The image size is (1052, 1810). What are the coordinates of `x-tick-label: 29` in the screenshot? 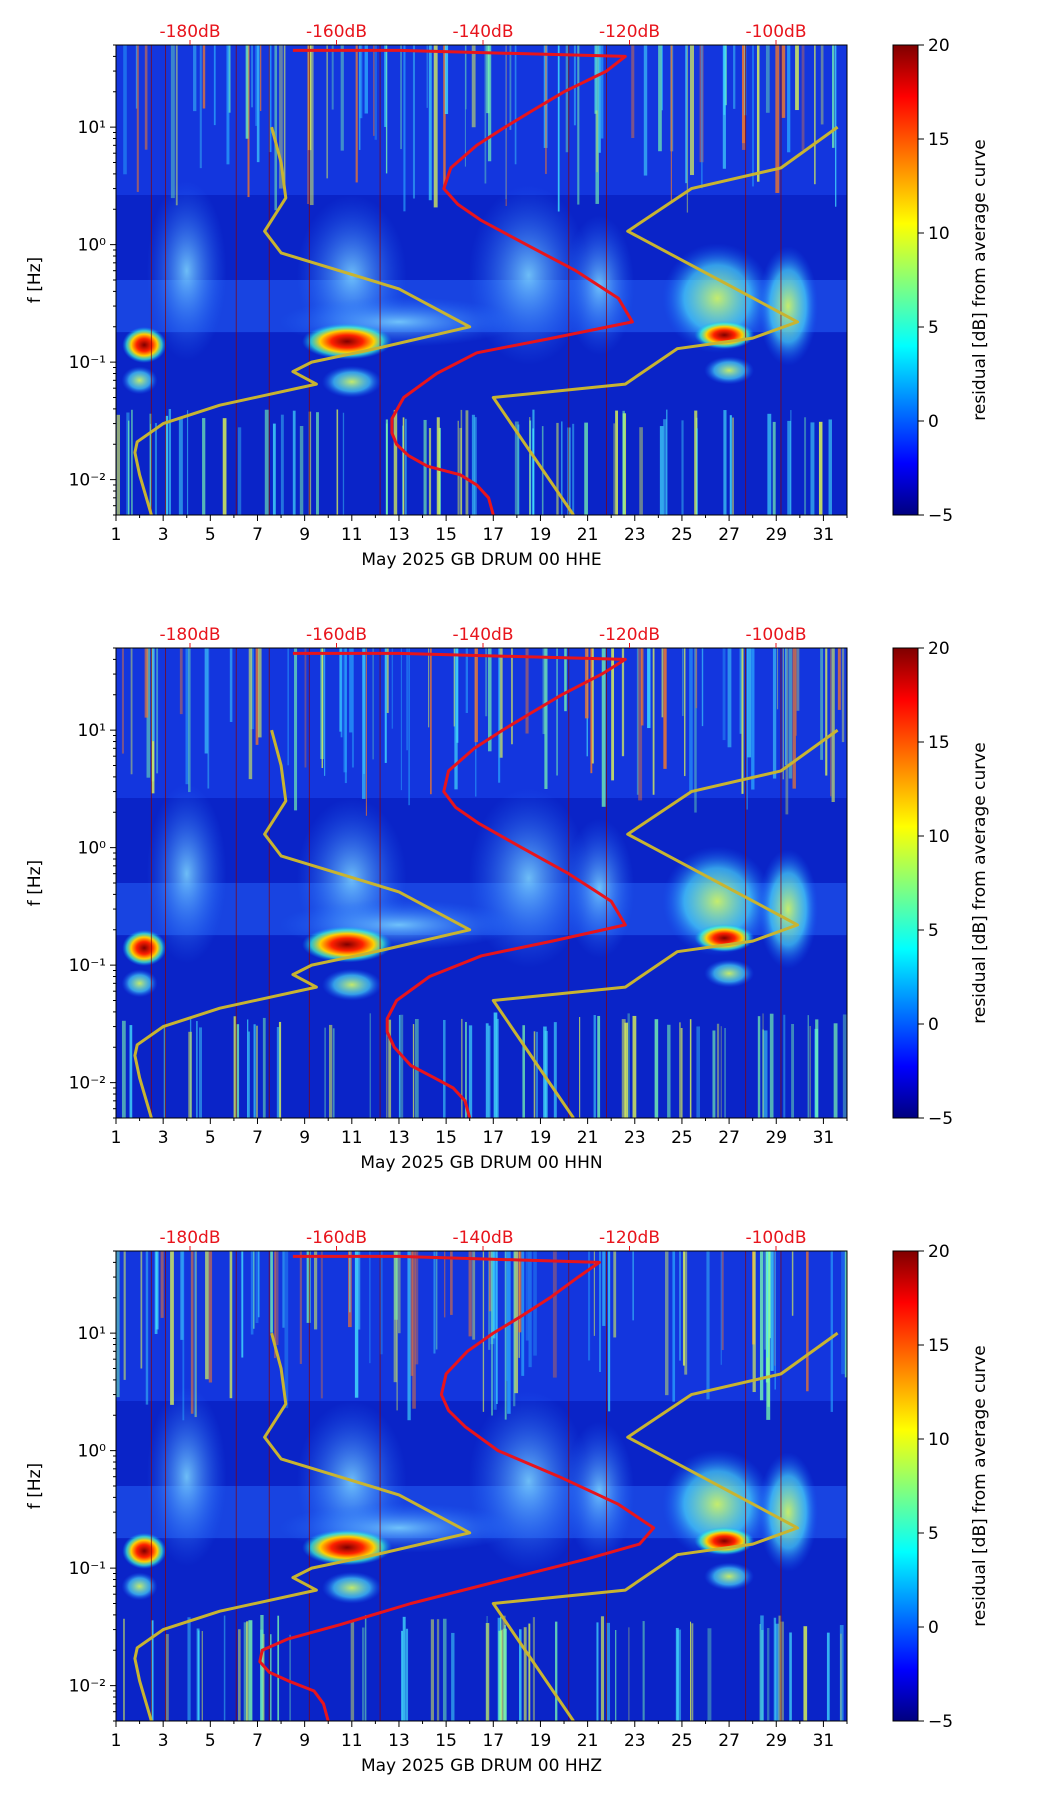 It's located at (776, 535).